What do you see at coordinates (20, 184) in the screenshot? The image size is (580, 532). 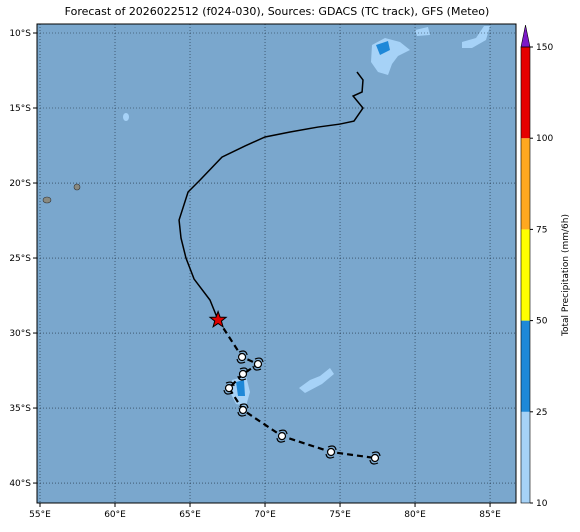 I see `y-tick-label: 20°S` at bounding box center [20, 184].